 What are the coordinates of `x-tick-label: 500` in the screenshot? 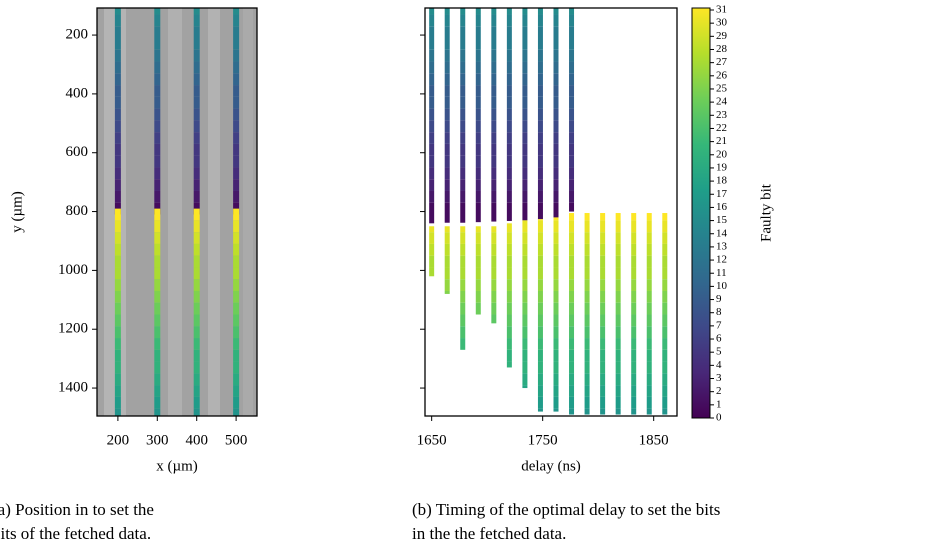 It's located at (236, 440).